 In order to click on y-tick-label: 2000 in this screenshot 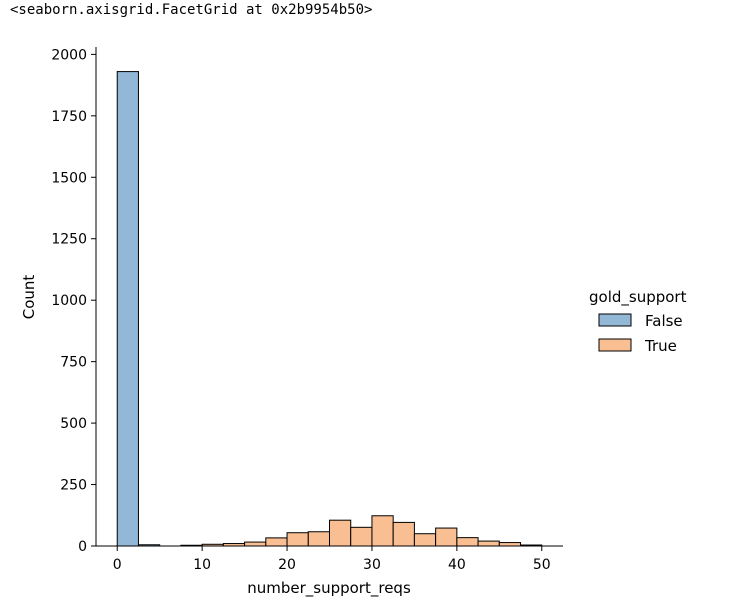, I will do `click(69, 55)`.